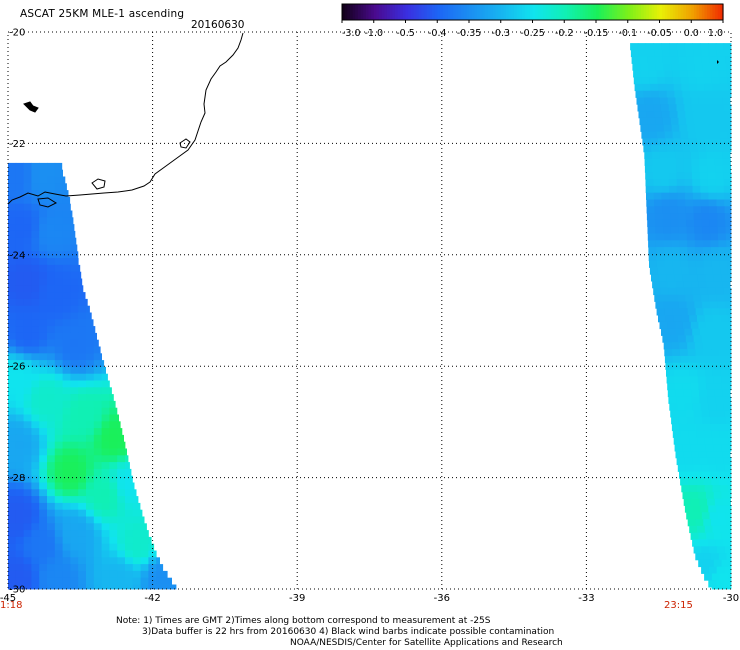  What do you see at coordinates (405, 33) in the screenshot?
I see `colorbar-tick-label: -0.5` at bounding box center [405, 33].